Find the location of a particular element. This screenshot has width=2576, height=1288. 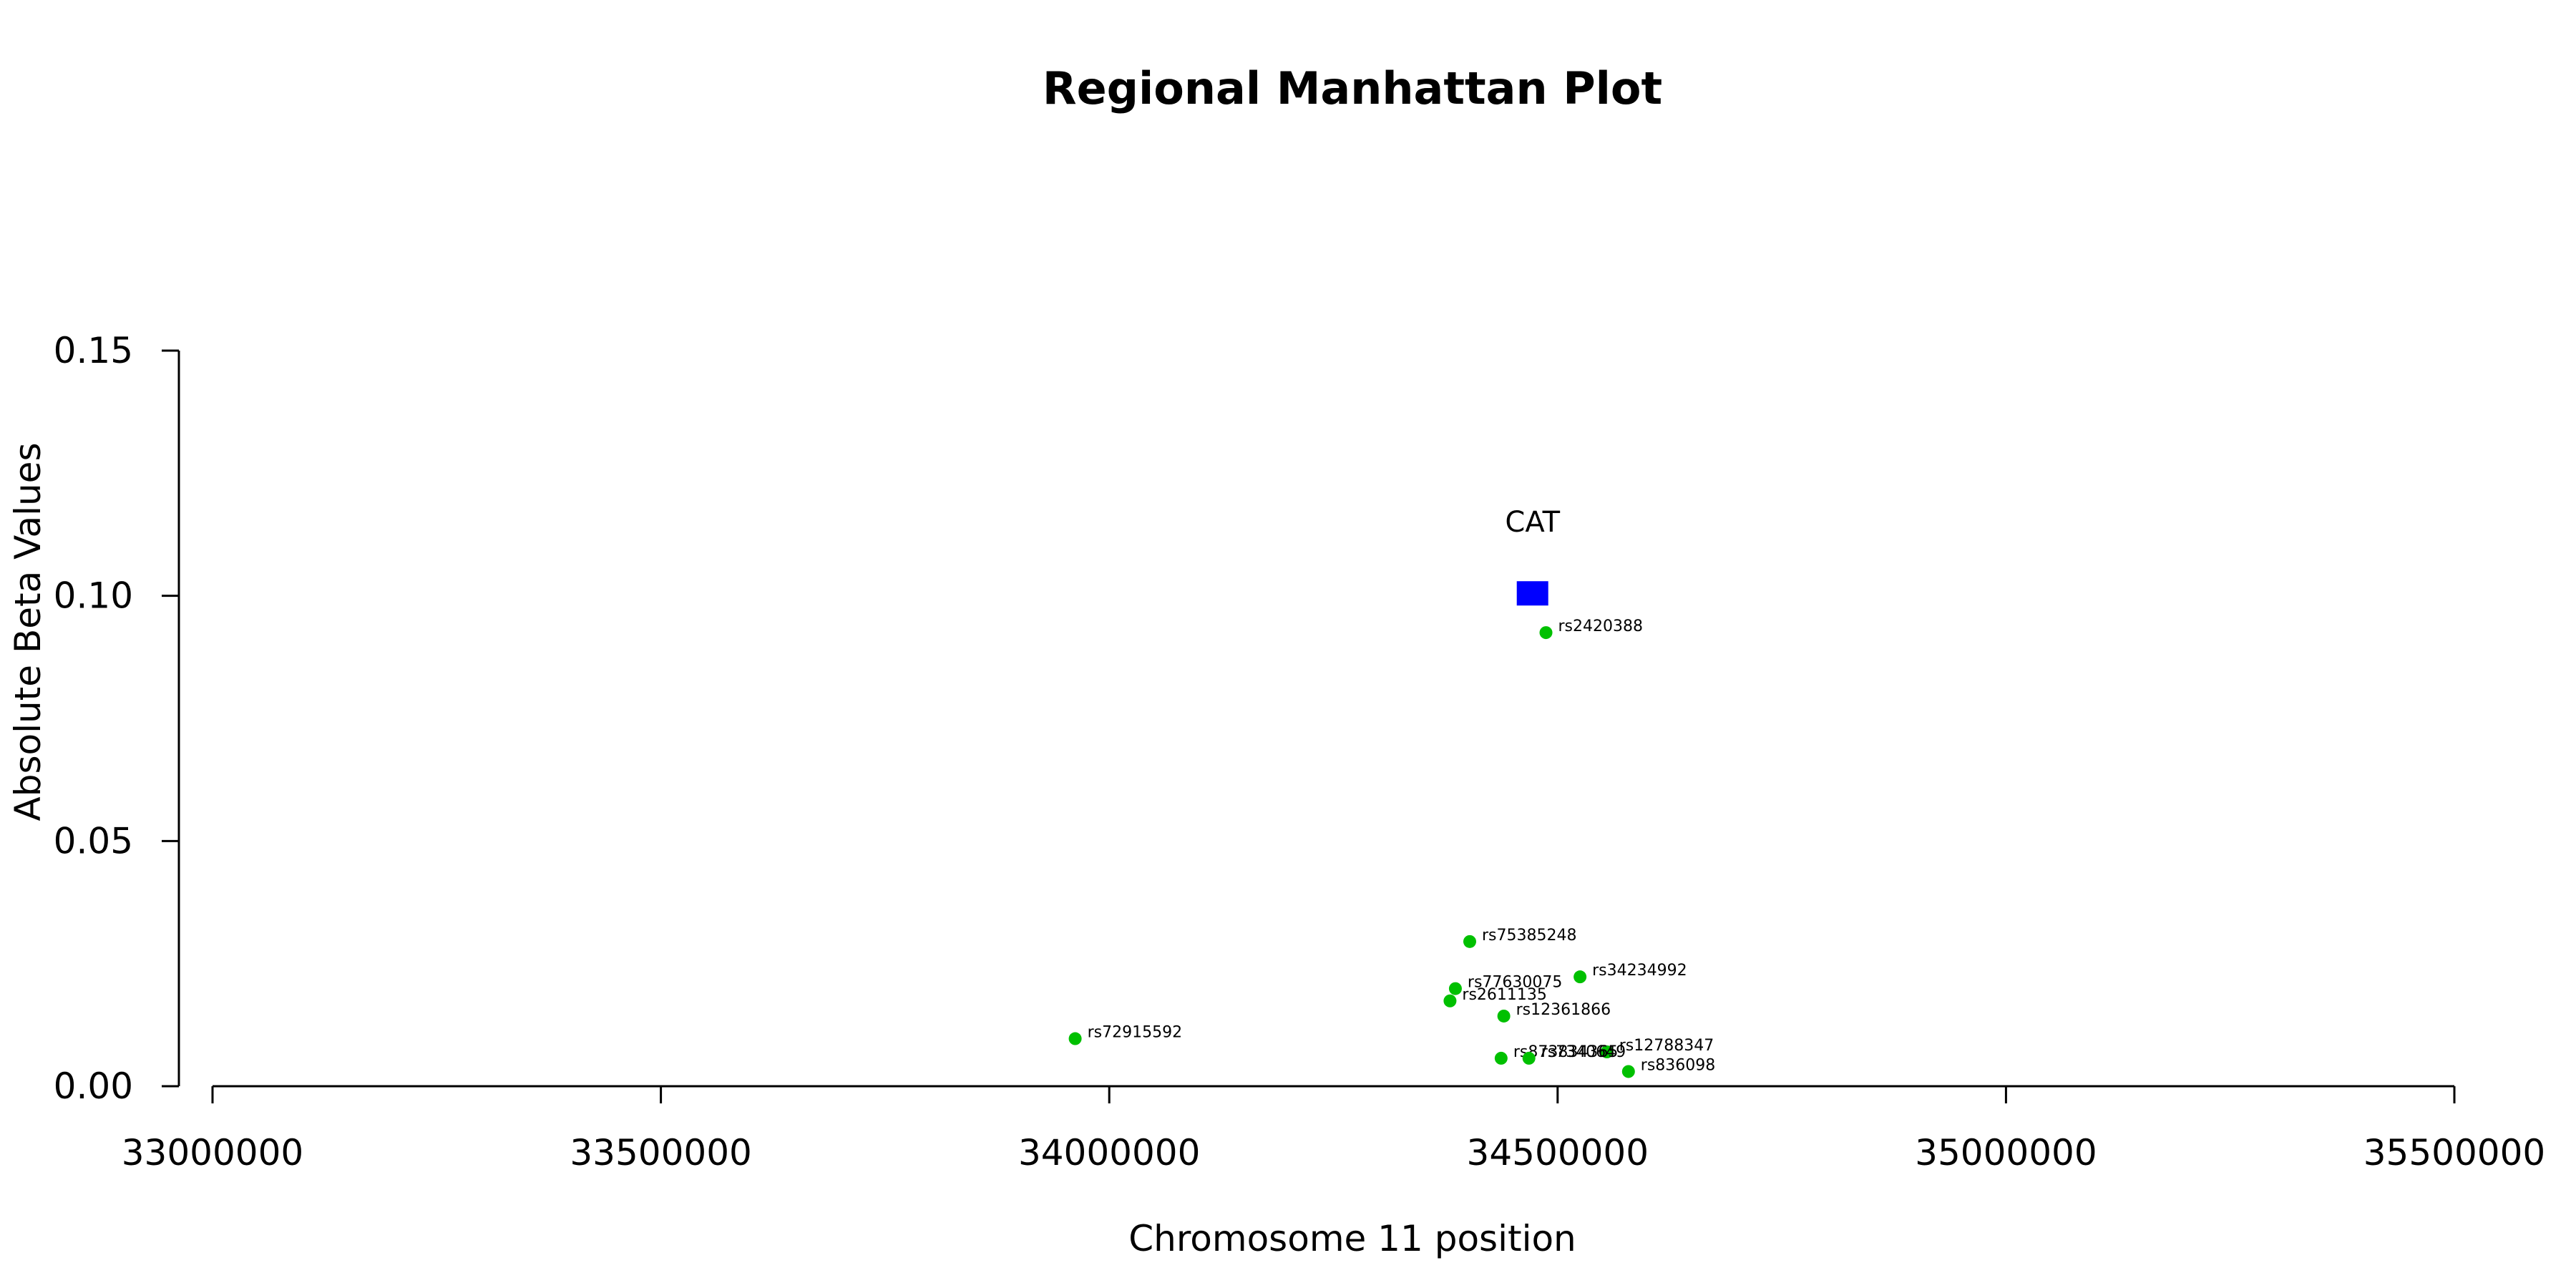

y-axis: 0.00 0.05 0.10 0.15 is located at coordinates (117, 718).